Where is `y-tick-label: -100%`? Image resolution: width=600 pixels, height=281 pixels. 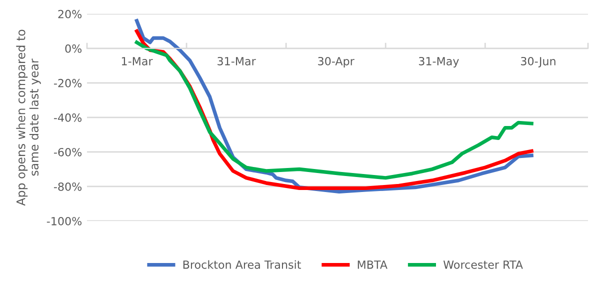
y-tick-label: -100% is located at coordinates (64, 221).